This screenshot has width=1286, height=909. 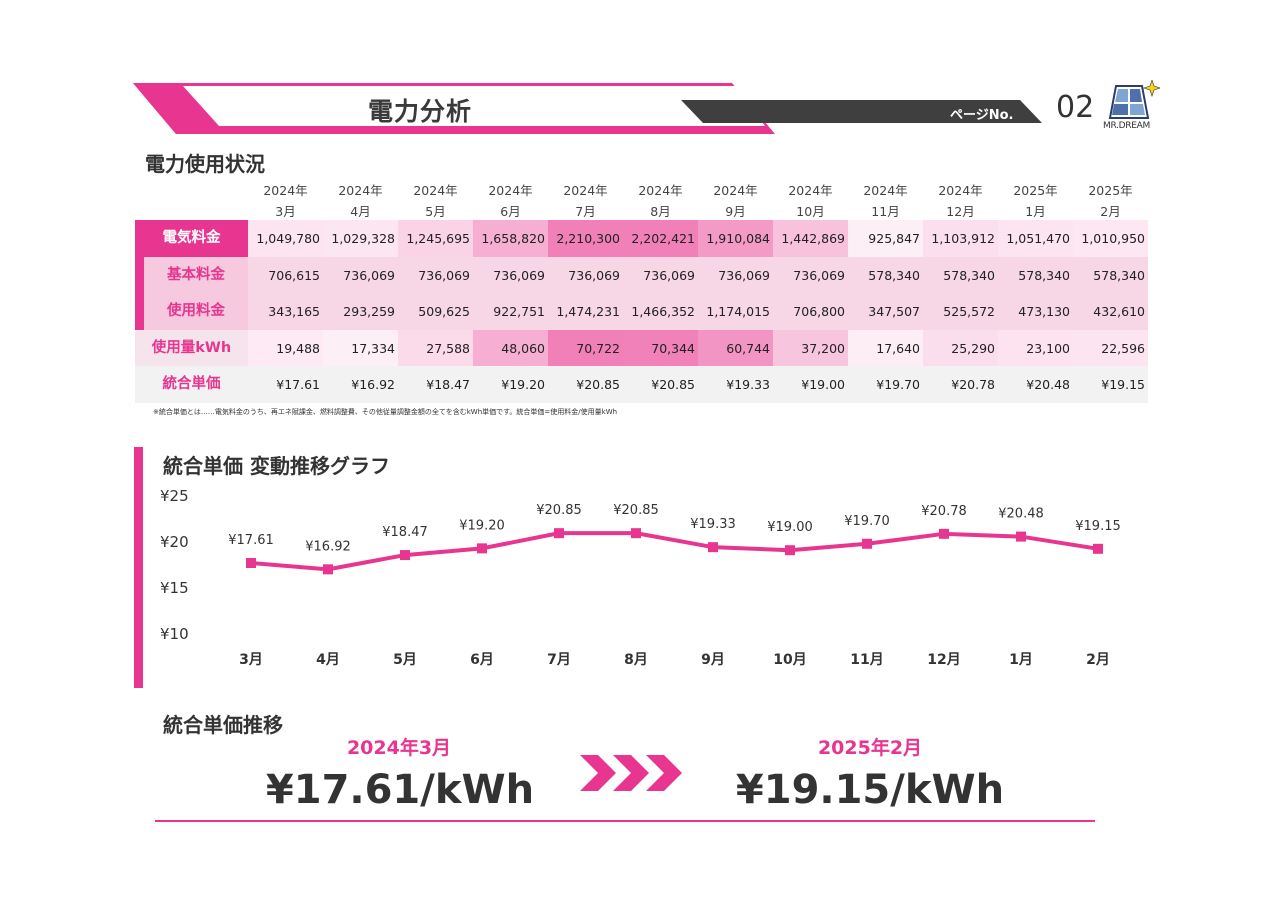 I want to click on y-axis-tick-label: ¥10, so click(x=174, y=634).